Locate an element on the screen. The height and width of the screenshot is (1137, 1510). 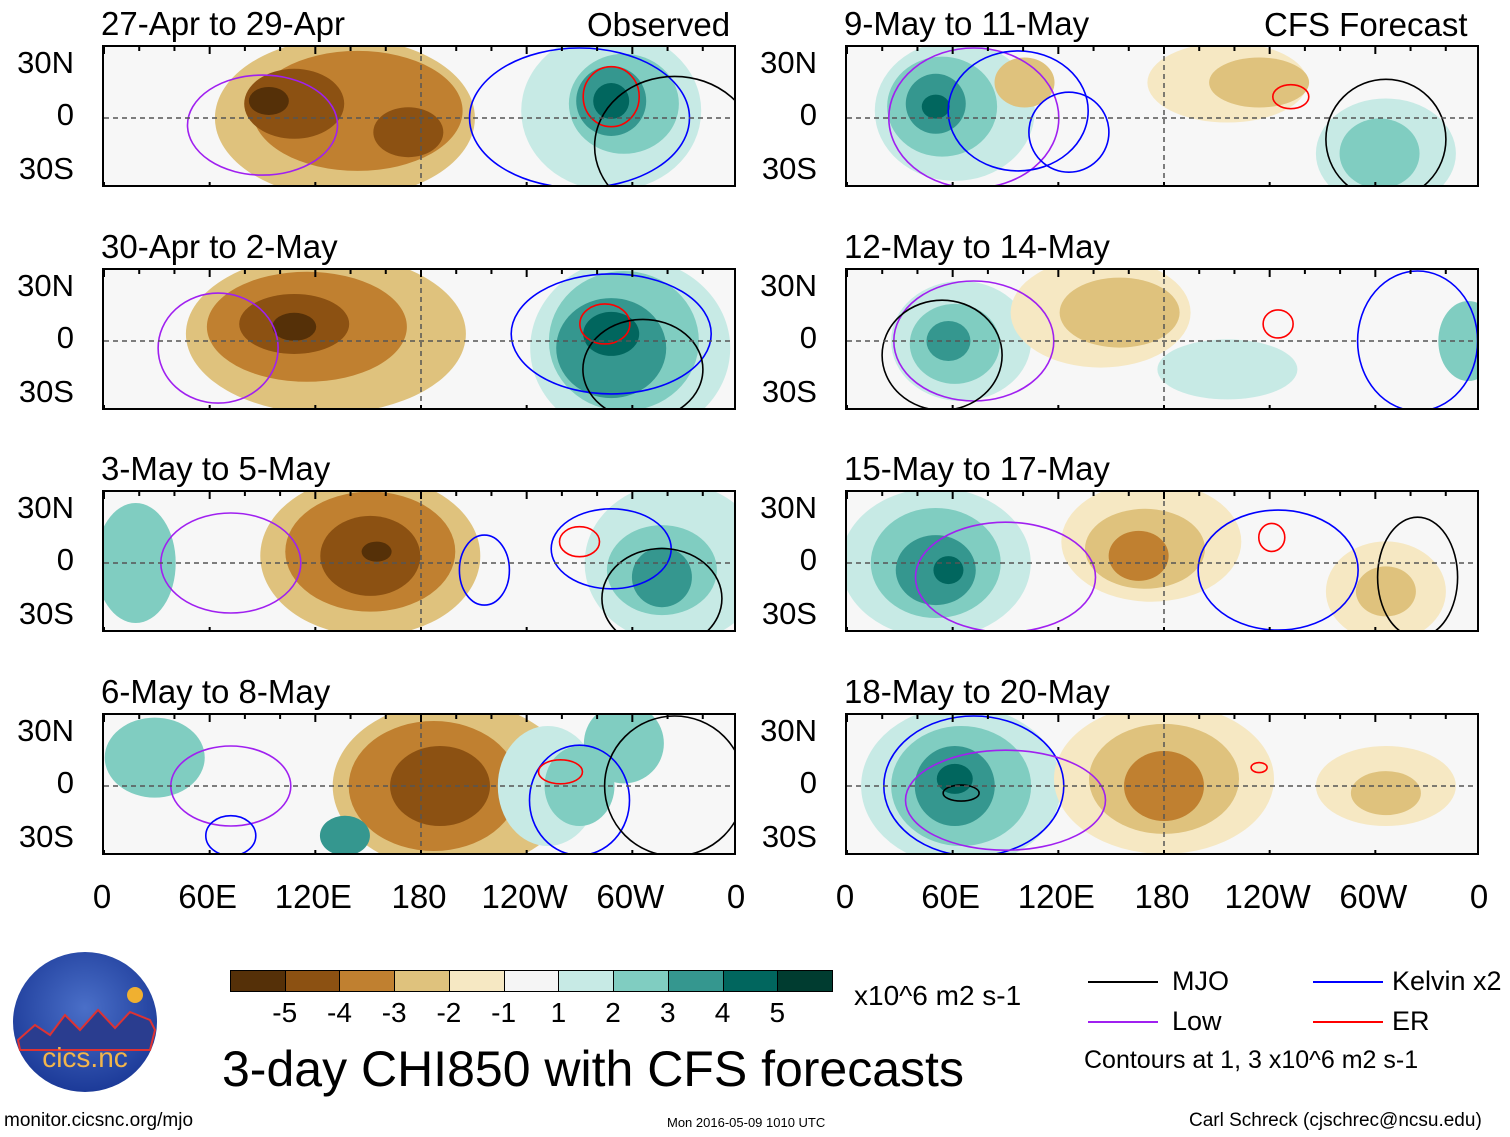
colorbar-label: -5 is located at coordinates (285, 1012).